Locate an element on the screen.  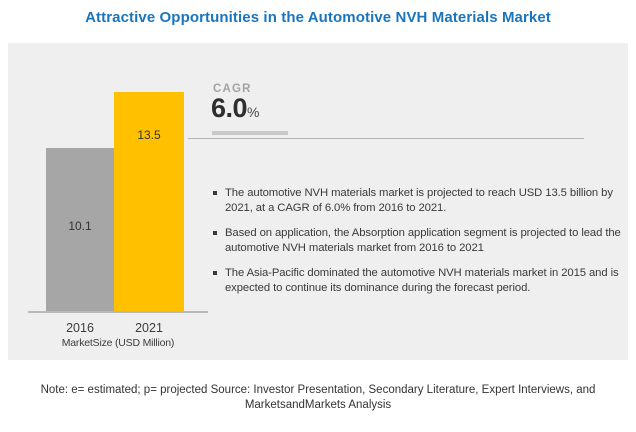
bar-value-2016: 10.1 is located at coordinates (80, 226).